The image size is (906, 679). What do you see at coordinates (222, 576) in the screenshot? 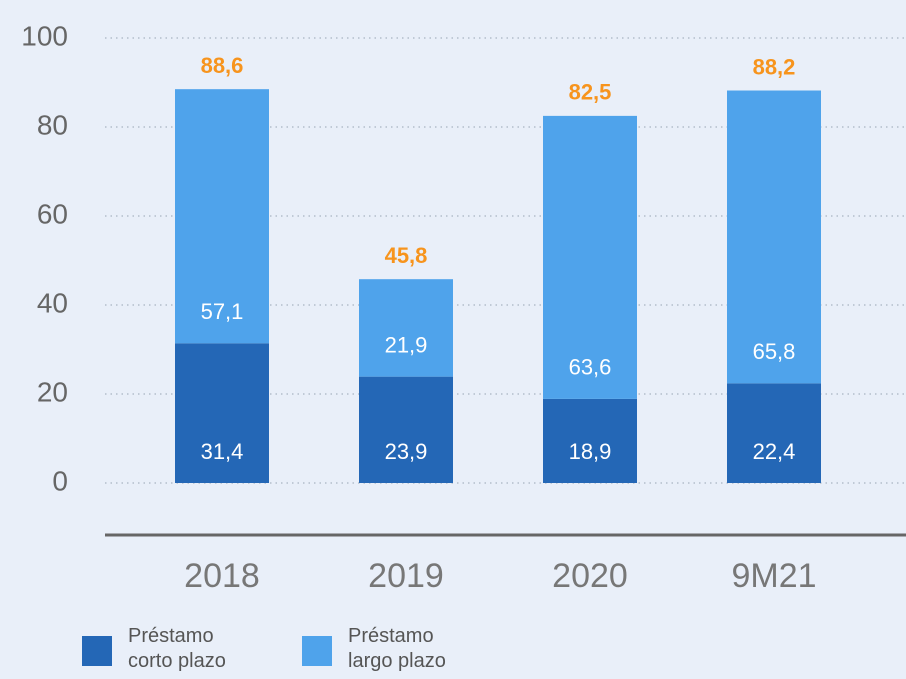
I see `x-tick-label: 2018` at bounding box center [222, 576].